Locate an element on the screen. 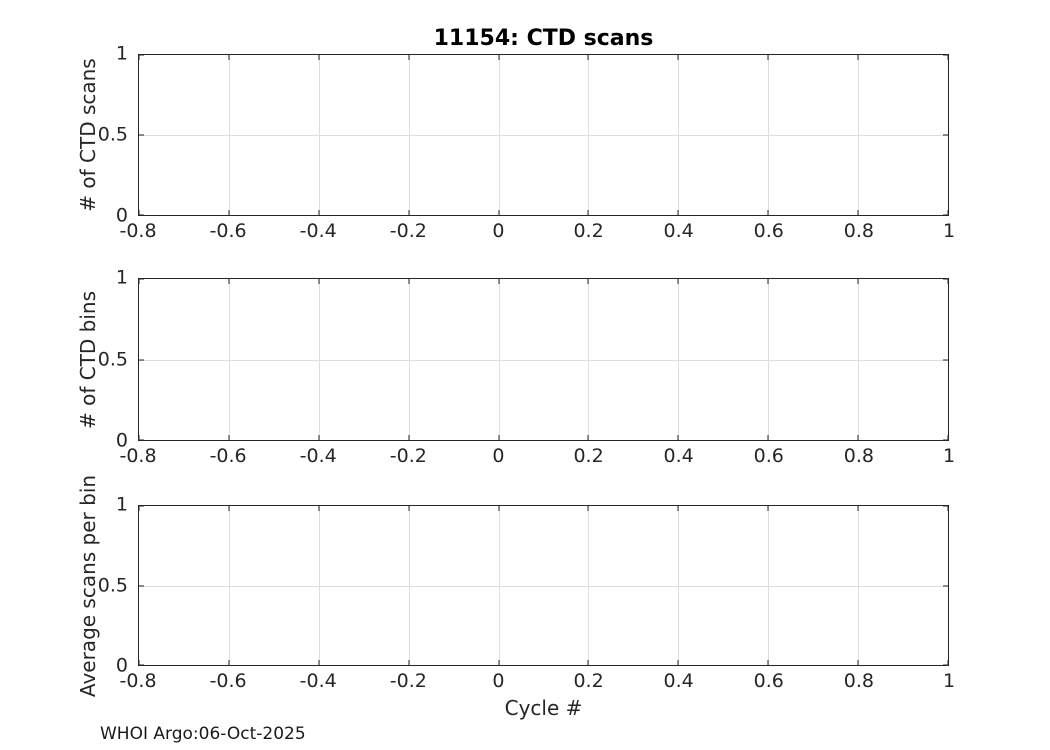 The height and width of the screenshot is (750, 1050). figure-title: 11154: CTD scans is located at coordinates (543, 38).